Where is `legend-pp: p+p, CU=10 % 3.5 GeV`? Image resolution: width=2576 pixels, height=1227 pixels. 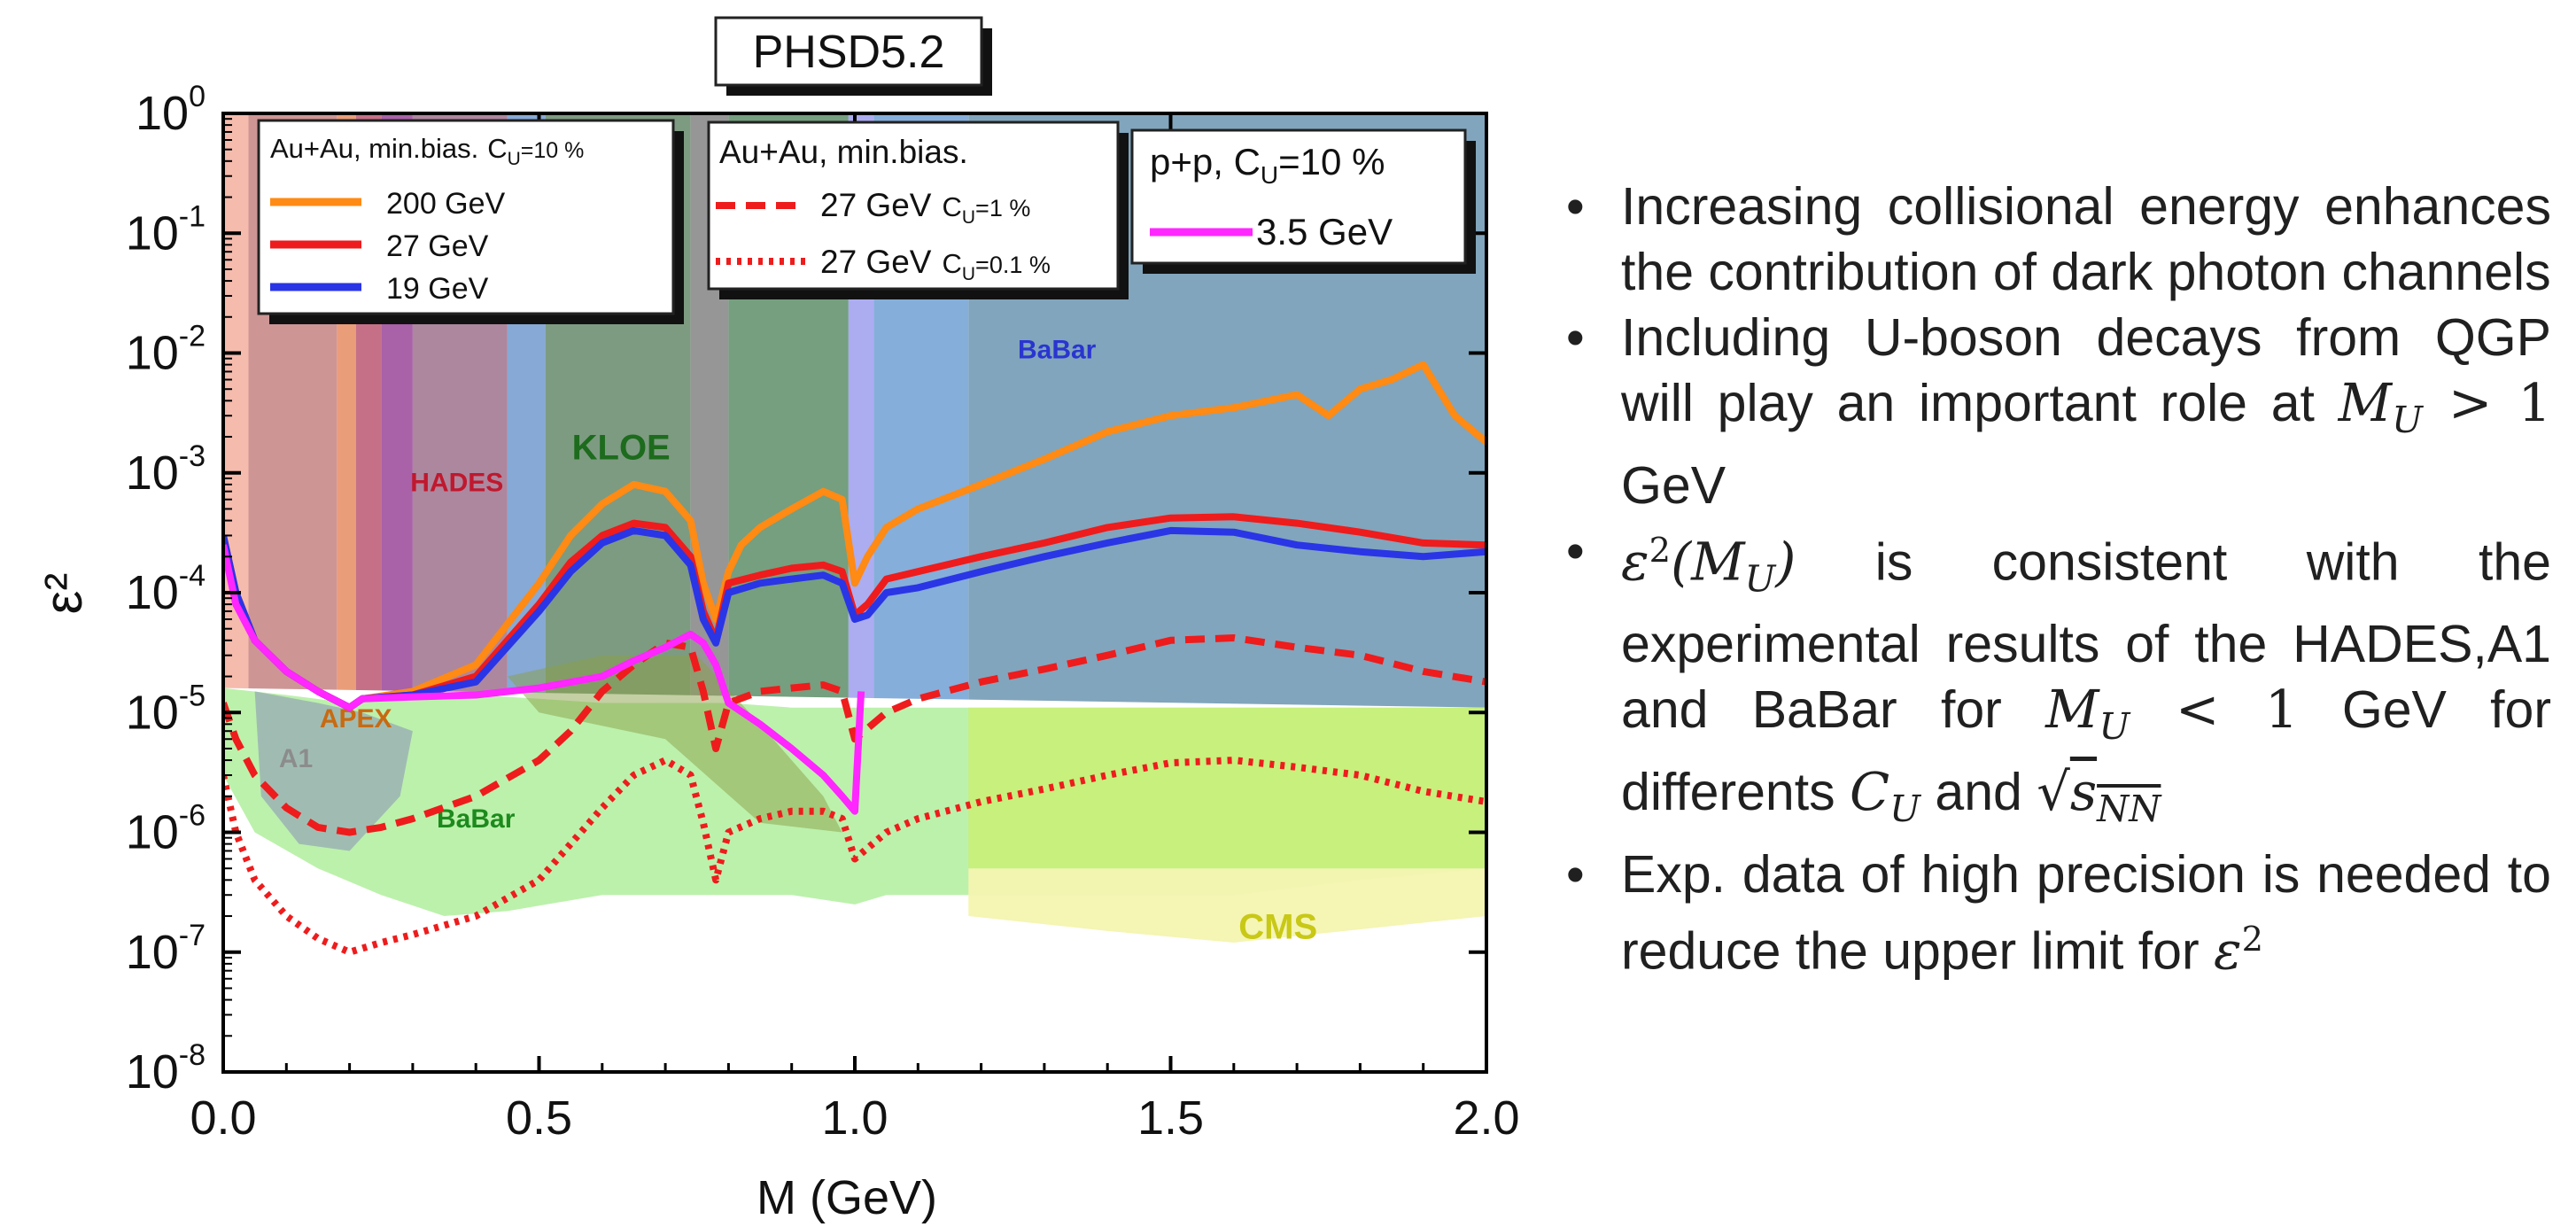 legend-pp: p+p, CU=10 % 3.5 GeV is located at coordinates (1303, 201).